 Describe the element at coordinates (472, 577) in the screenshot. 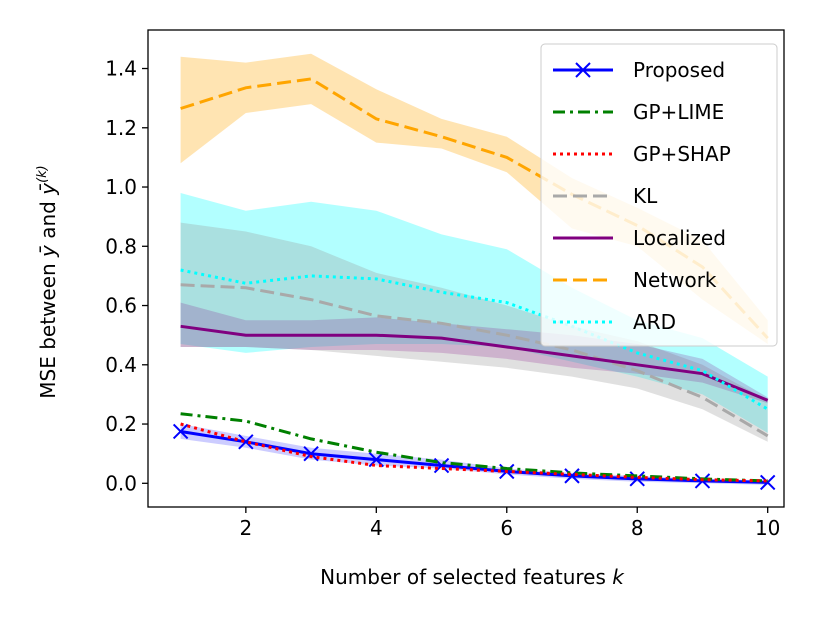

I see `x-axis-label: Number of selected features k` at that location.